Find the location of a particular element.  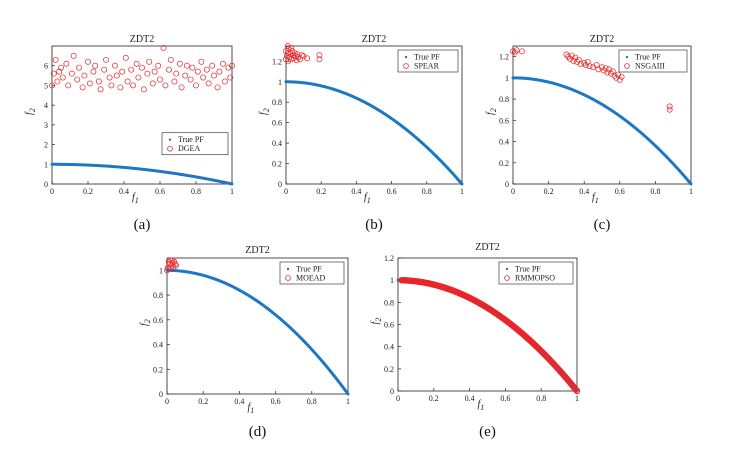

x-axis-label-sub: 1 is located at coordinates (252, 410).